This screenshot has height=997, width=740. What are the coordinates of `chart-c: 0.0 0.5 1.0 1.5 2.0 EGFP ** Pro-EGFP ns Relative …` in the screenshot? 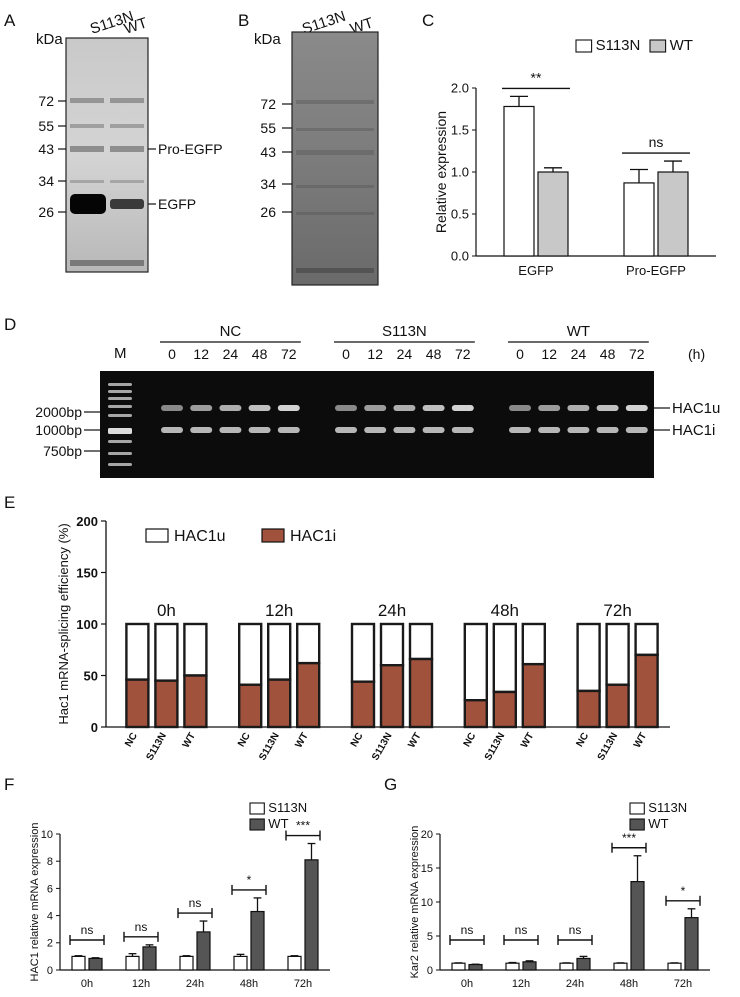 It's located at (574, 157).